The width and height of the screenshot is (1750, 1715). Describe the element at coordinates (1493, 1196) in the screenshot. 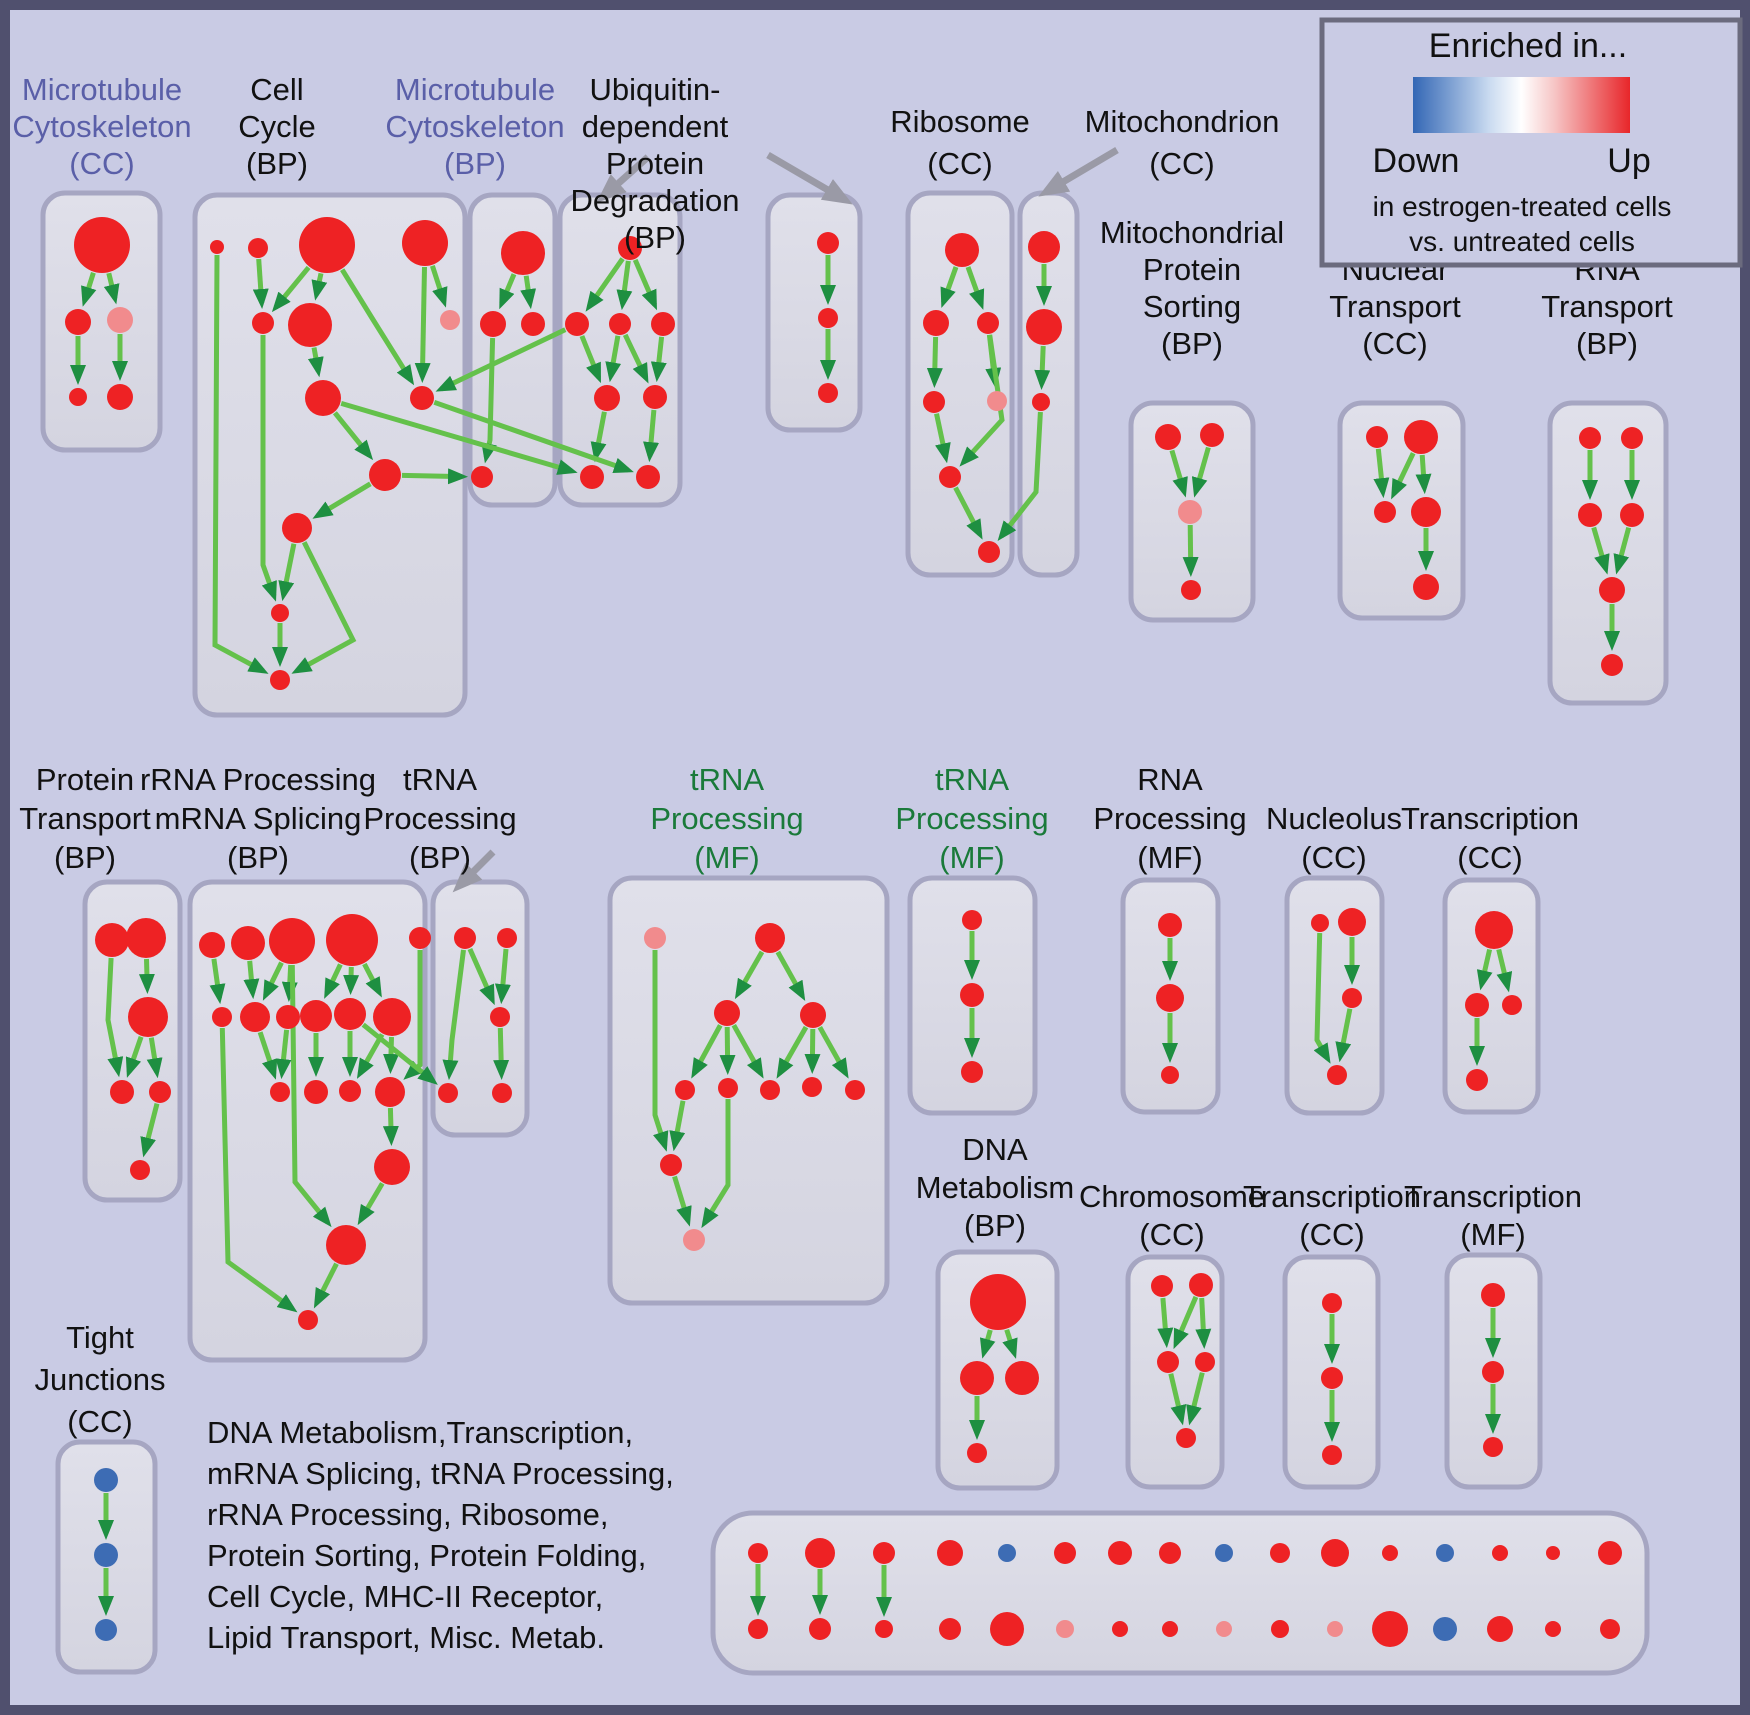

I see `cluster-label-20-line-0: Transcription` at that location.